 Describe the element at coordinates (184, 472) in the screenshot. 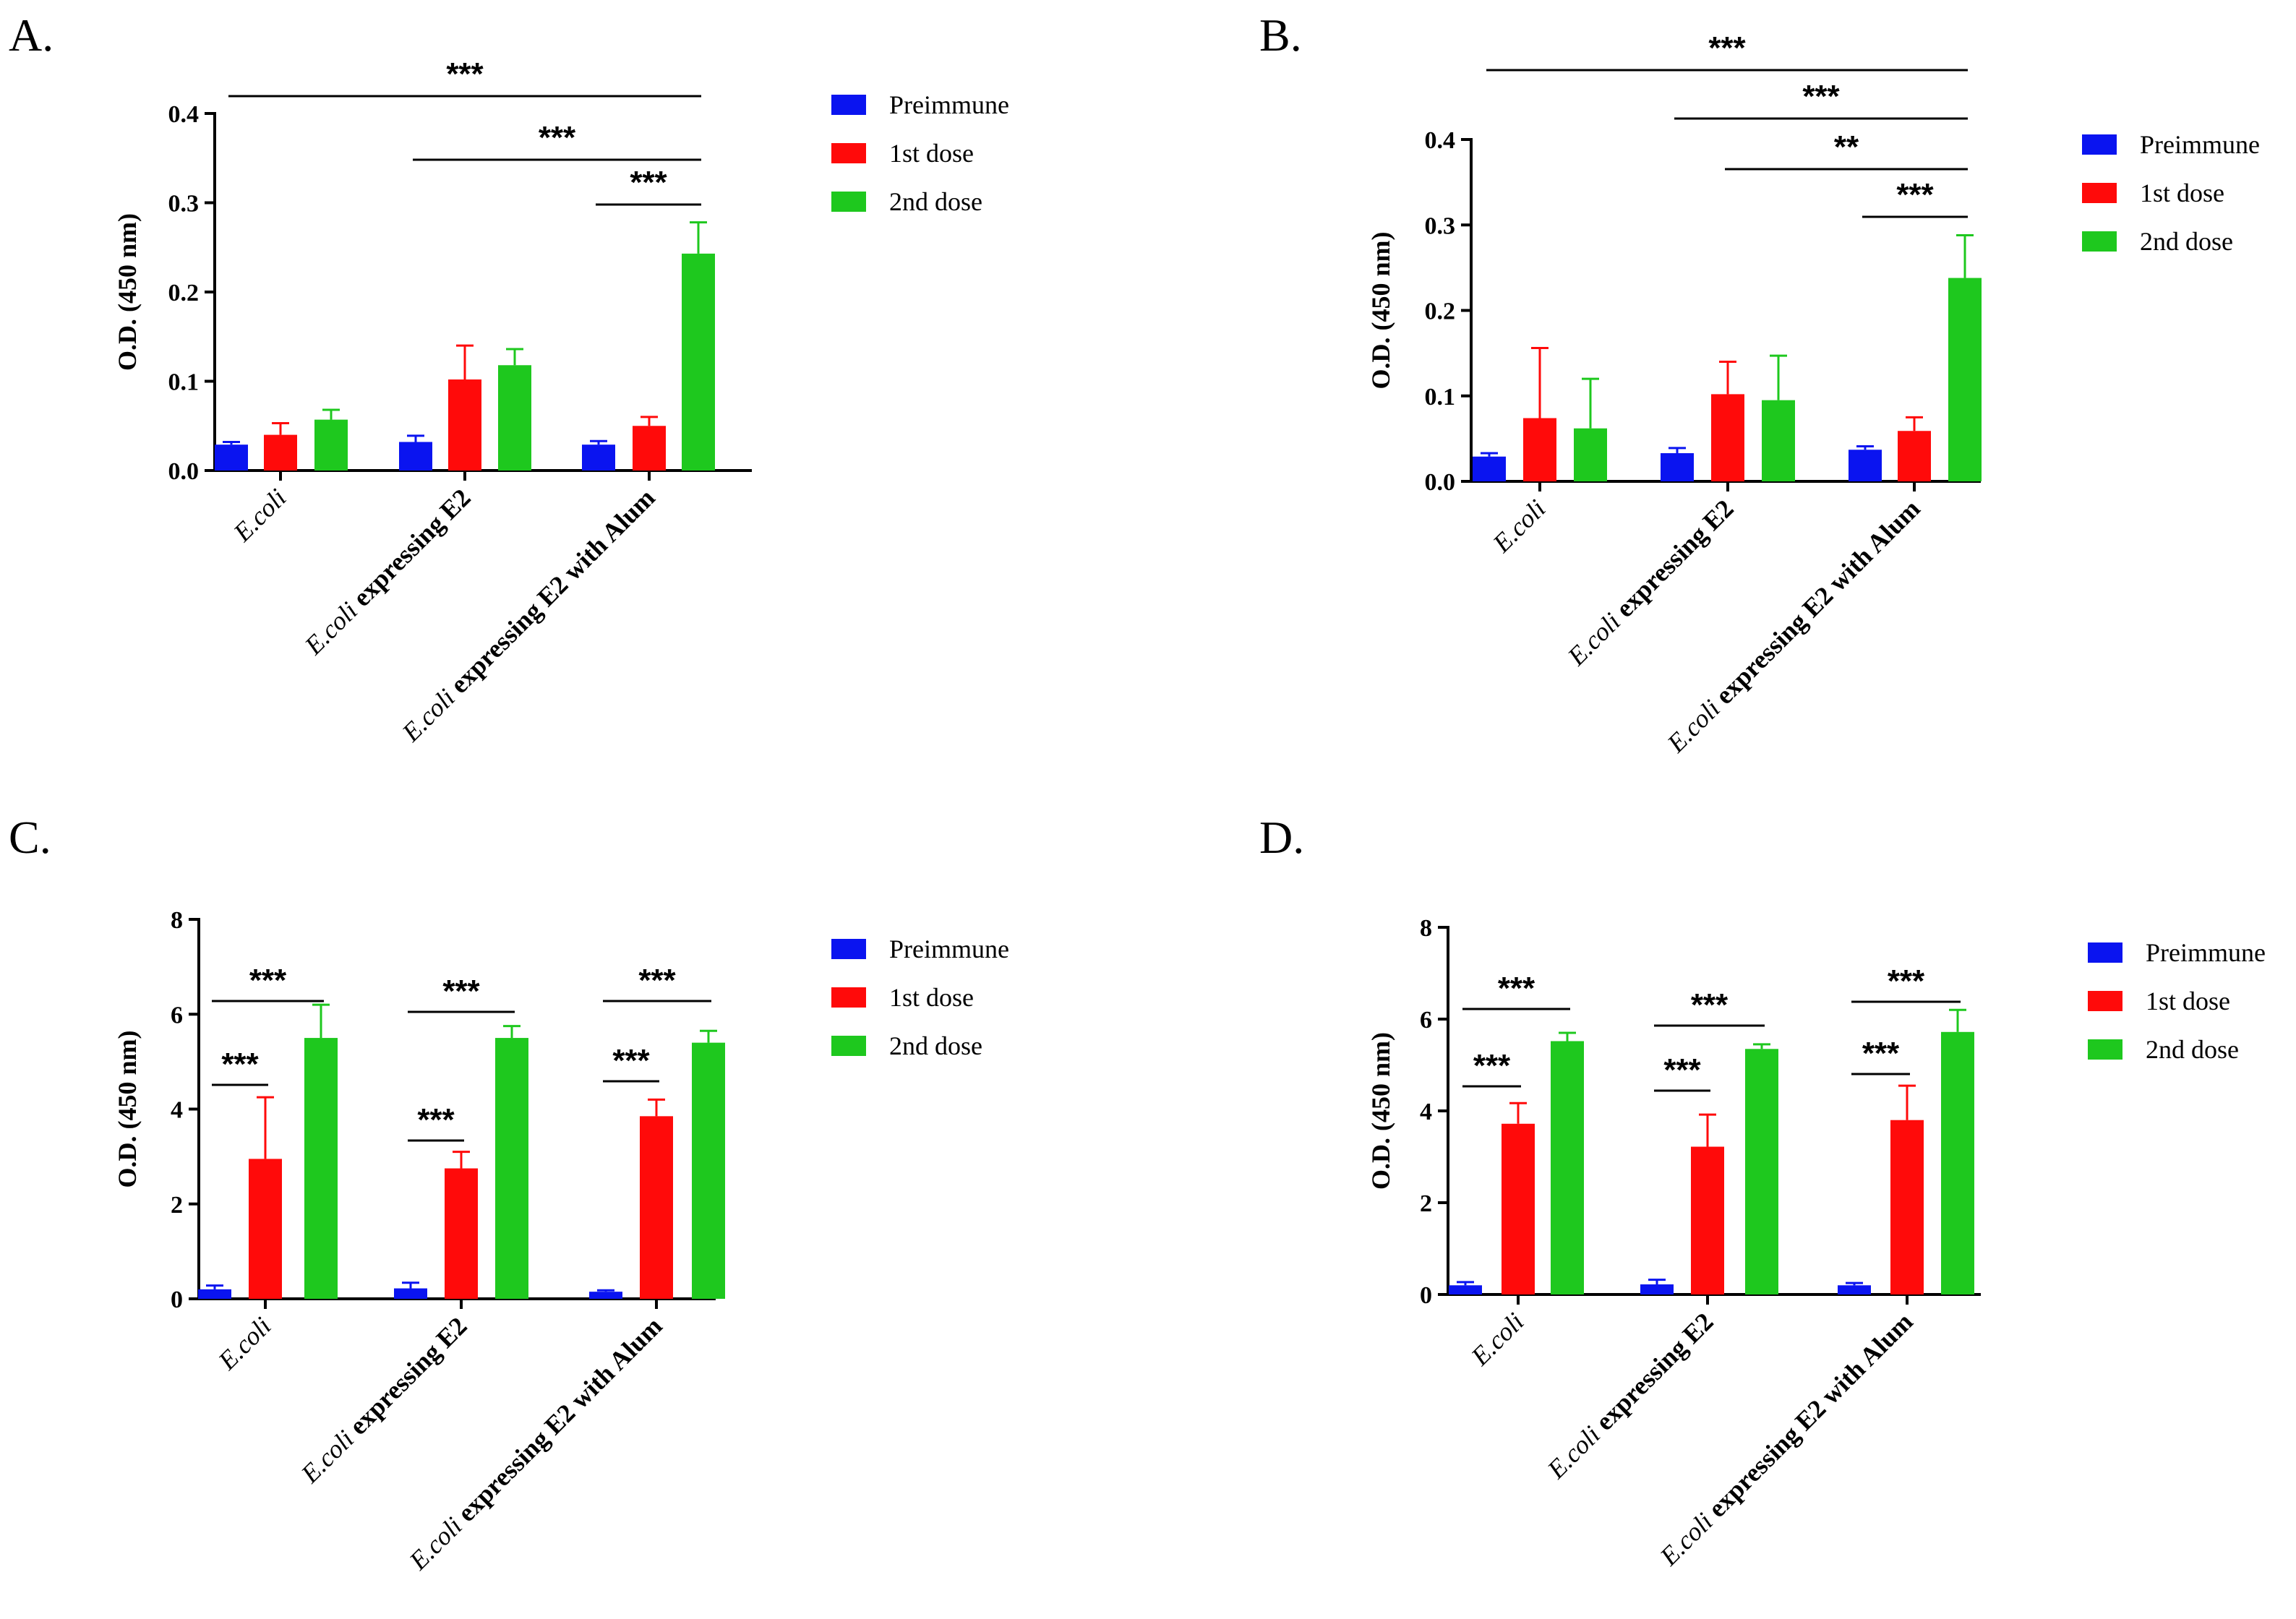

I see `y-tick-label: 0.0` at that location.